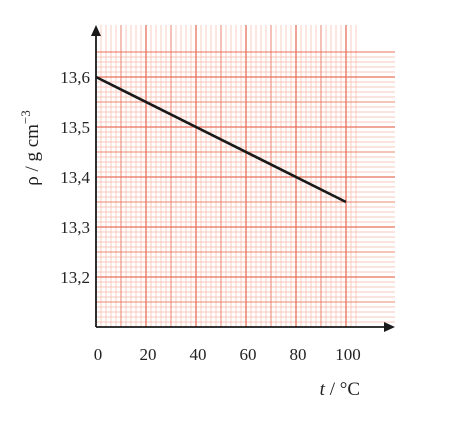 Image resolution: width=471 pixels, height=428 pixels. I want to click on x-tick-label: 60, so click(248, 354).